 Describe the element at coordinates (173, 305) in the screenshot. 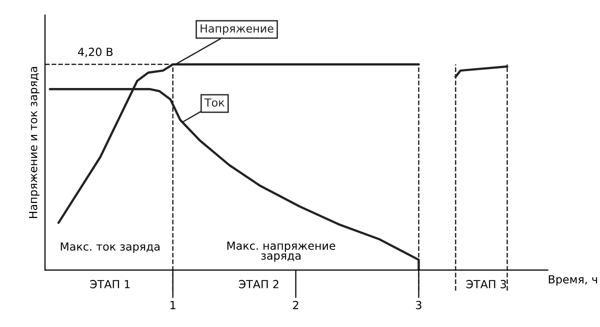

I see `x-tick-label: 1` at that location.